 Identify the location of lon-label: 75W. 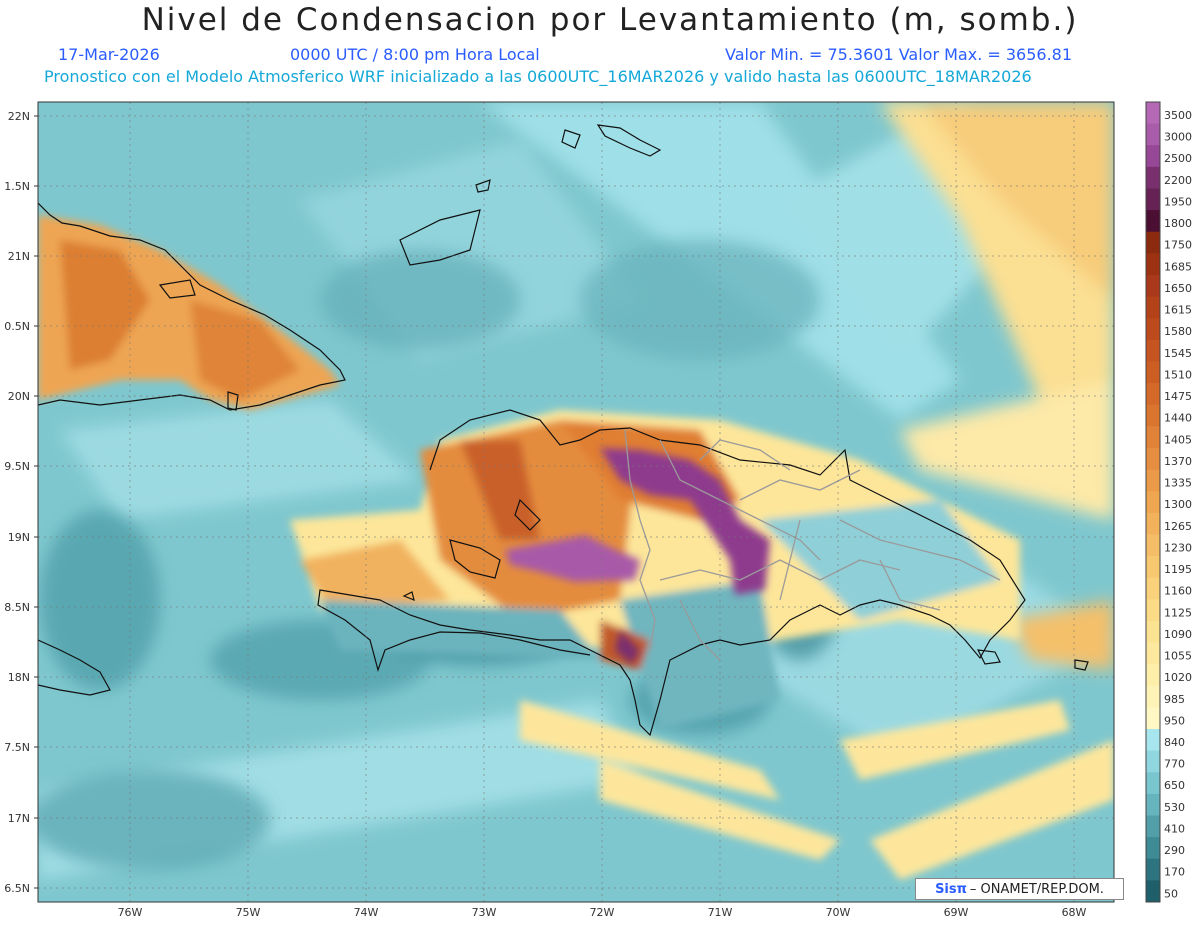
(248, 912).